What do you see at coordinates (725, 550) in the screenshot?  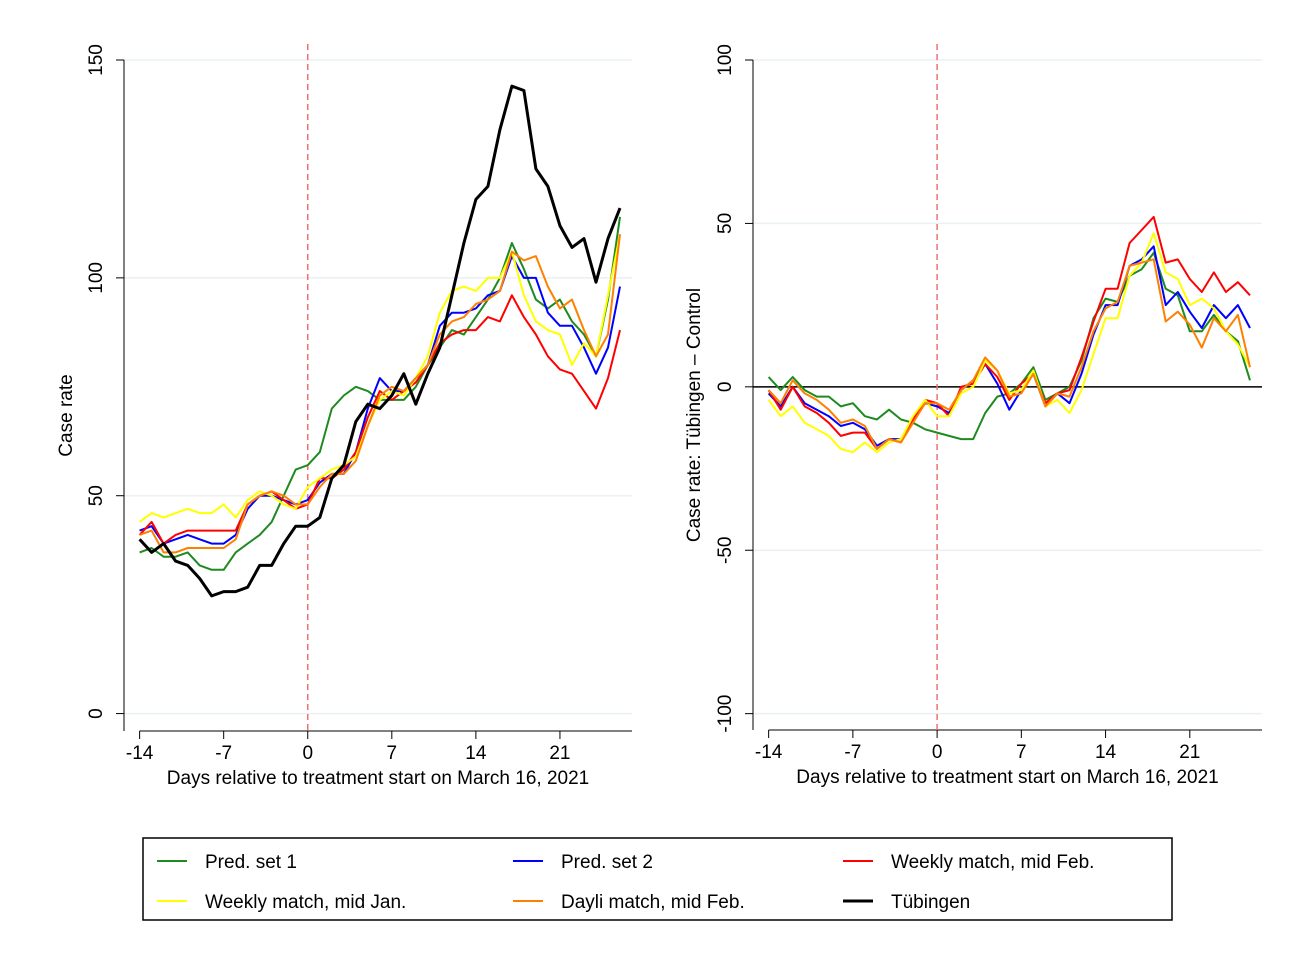 I see `y-tick-label: -50` at bounding box center [725, 550].